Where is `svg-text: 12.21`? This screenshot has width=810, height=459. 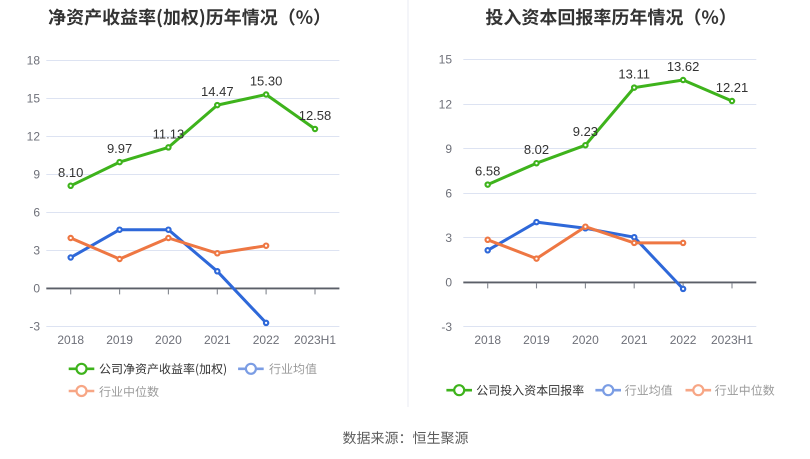
svg-text: 12.21 is located at coordinates (732, 87).